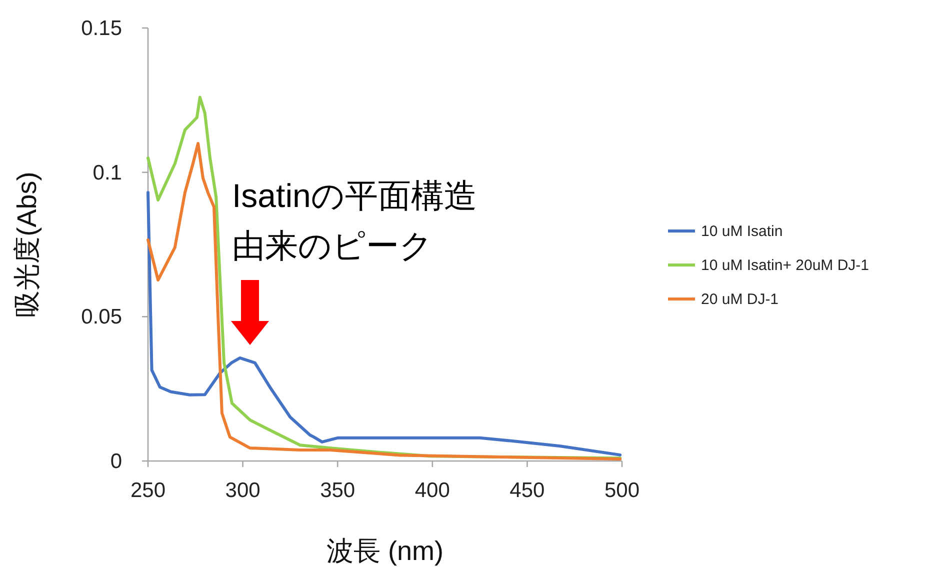 The height and width of the screenshot is (567, 930). Describe the element at coordinates (148, 490) in the screenshot. I see `x-tick-label: 250` at that location.